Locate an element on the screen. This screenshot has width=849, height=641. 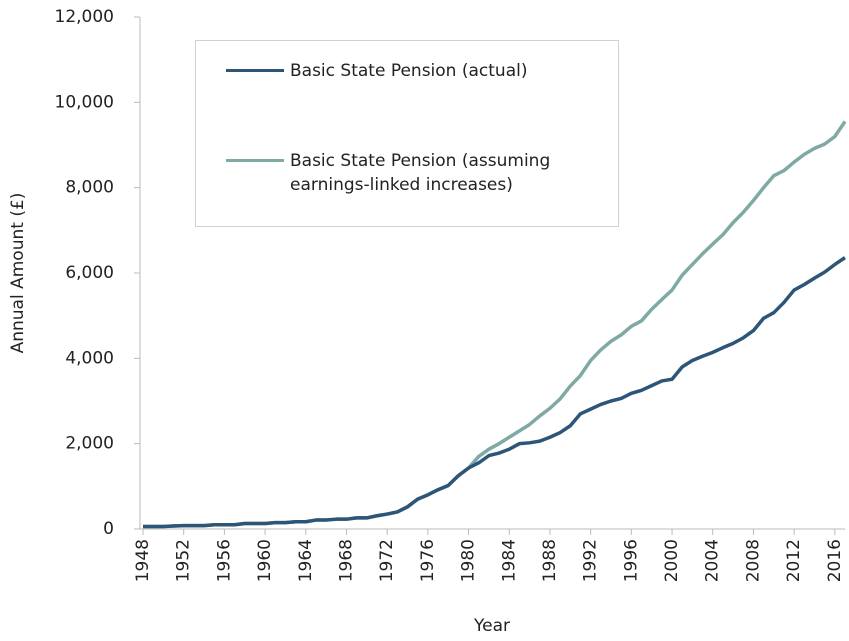
x-tick-label: 1992 is located at coordinates (591, 560).